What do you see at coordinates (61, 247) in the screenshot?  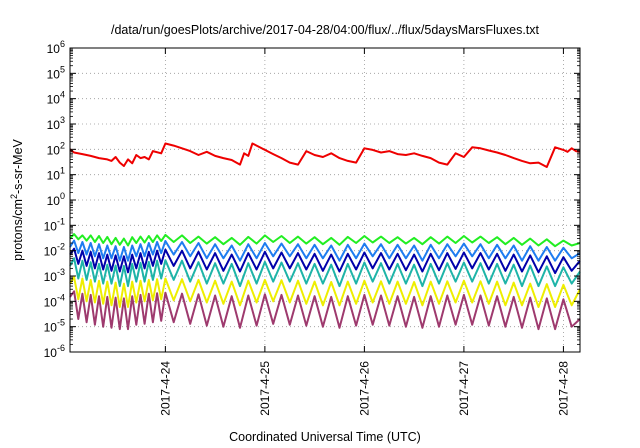 I see `y-tick-exponent: -2` at bounding box center [61, 247].